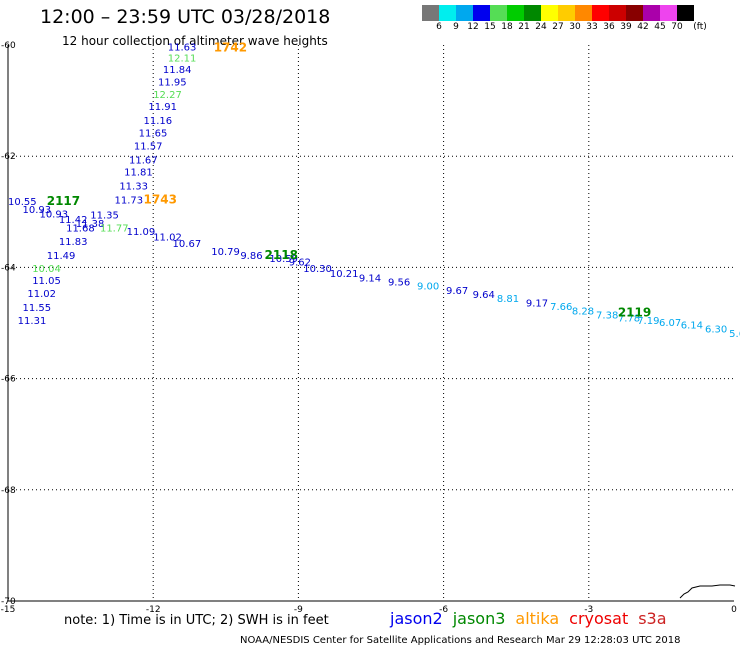 The height and width of the screenshot is (650, 740). I want to click on wave-height-value: 8.81, so click(508, 299).